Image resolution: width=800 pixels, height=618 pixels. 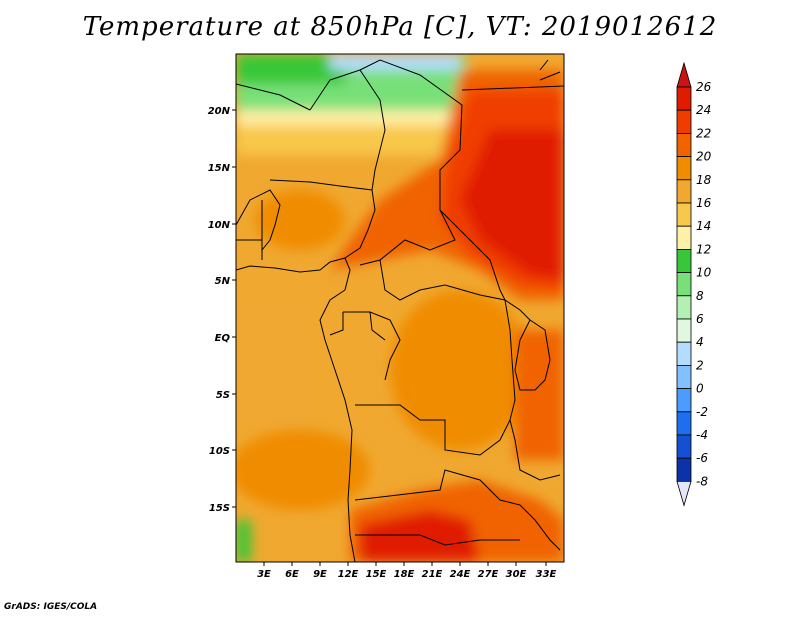 What do you see at coordinates (703, 110) in the screenshot?
I see `colorbar-label: 24` at bounding box center [703, 110].